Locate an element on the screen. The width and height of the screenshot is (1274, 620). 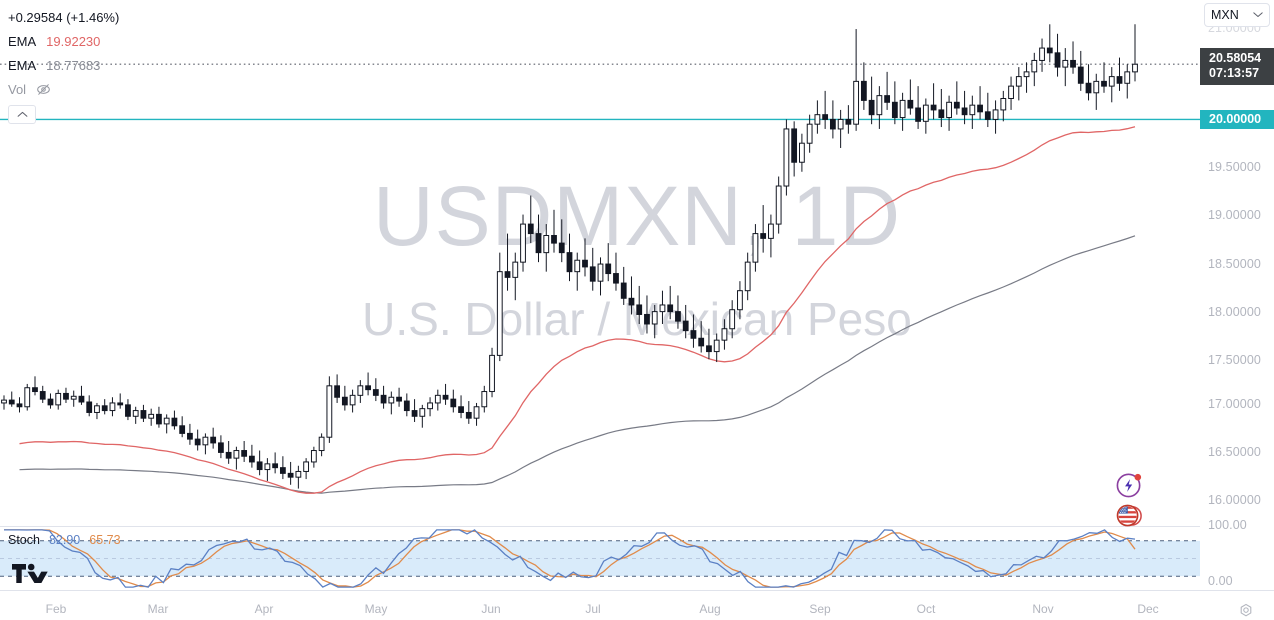
legend-ema-fast-row: EMA 19.92230 is located at coordinates (63, 41).